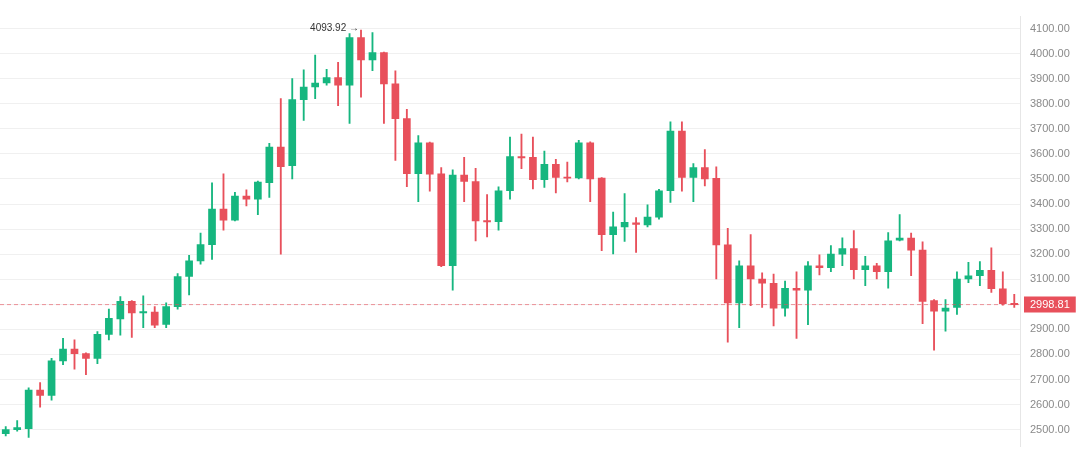  What do you see at coordinates (1050, 77) in the screenshot?
I see `y-tick-label: 3900.00` at bounding box center [1050, 77].